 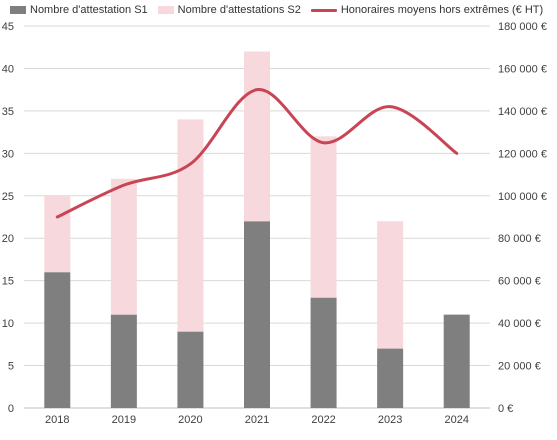 I want to click on legend-item-s1: Nombre d'attestation S1, so click(x=79, y=10).